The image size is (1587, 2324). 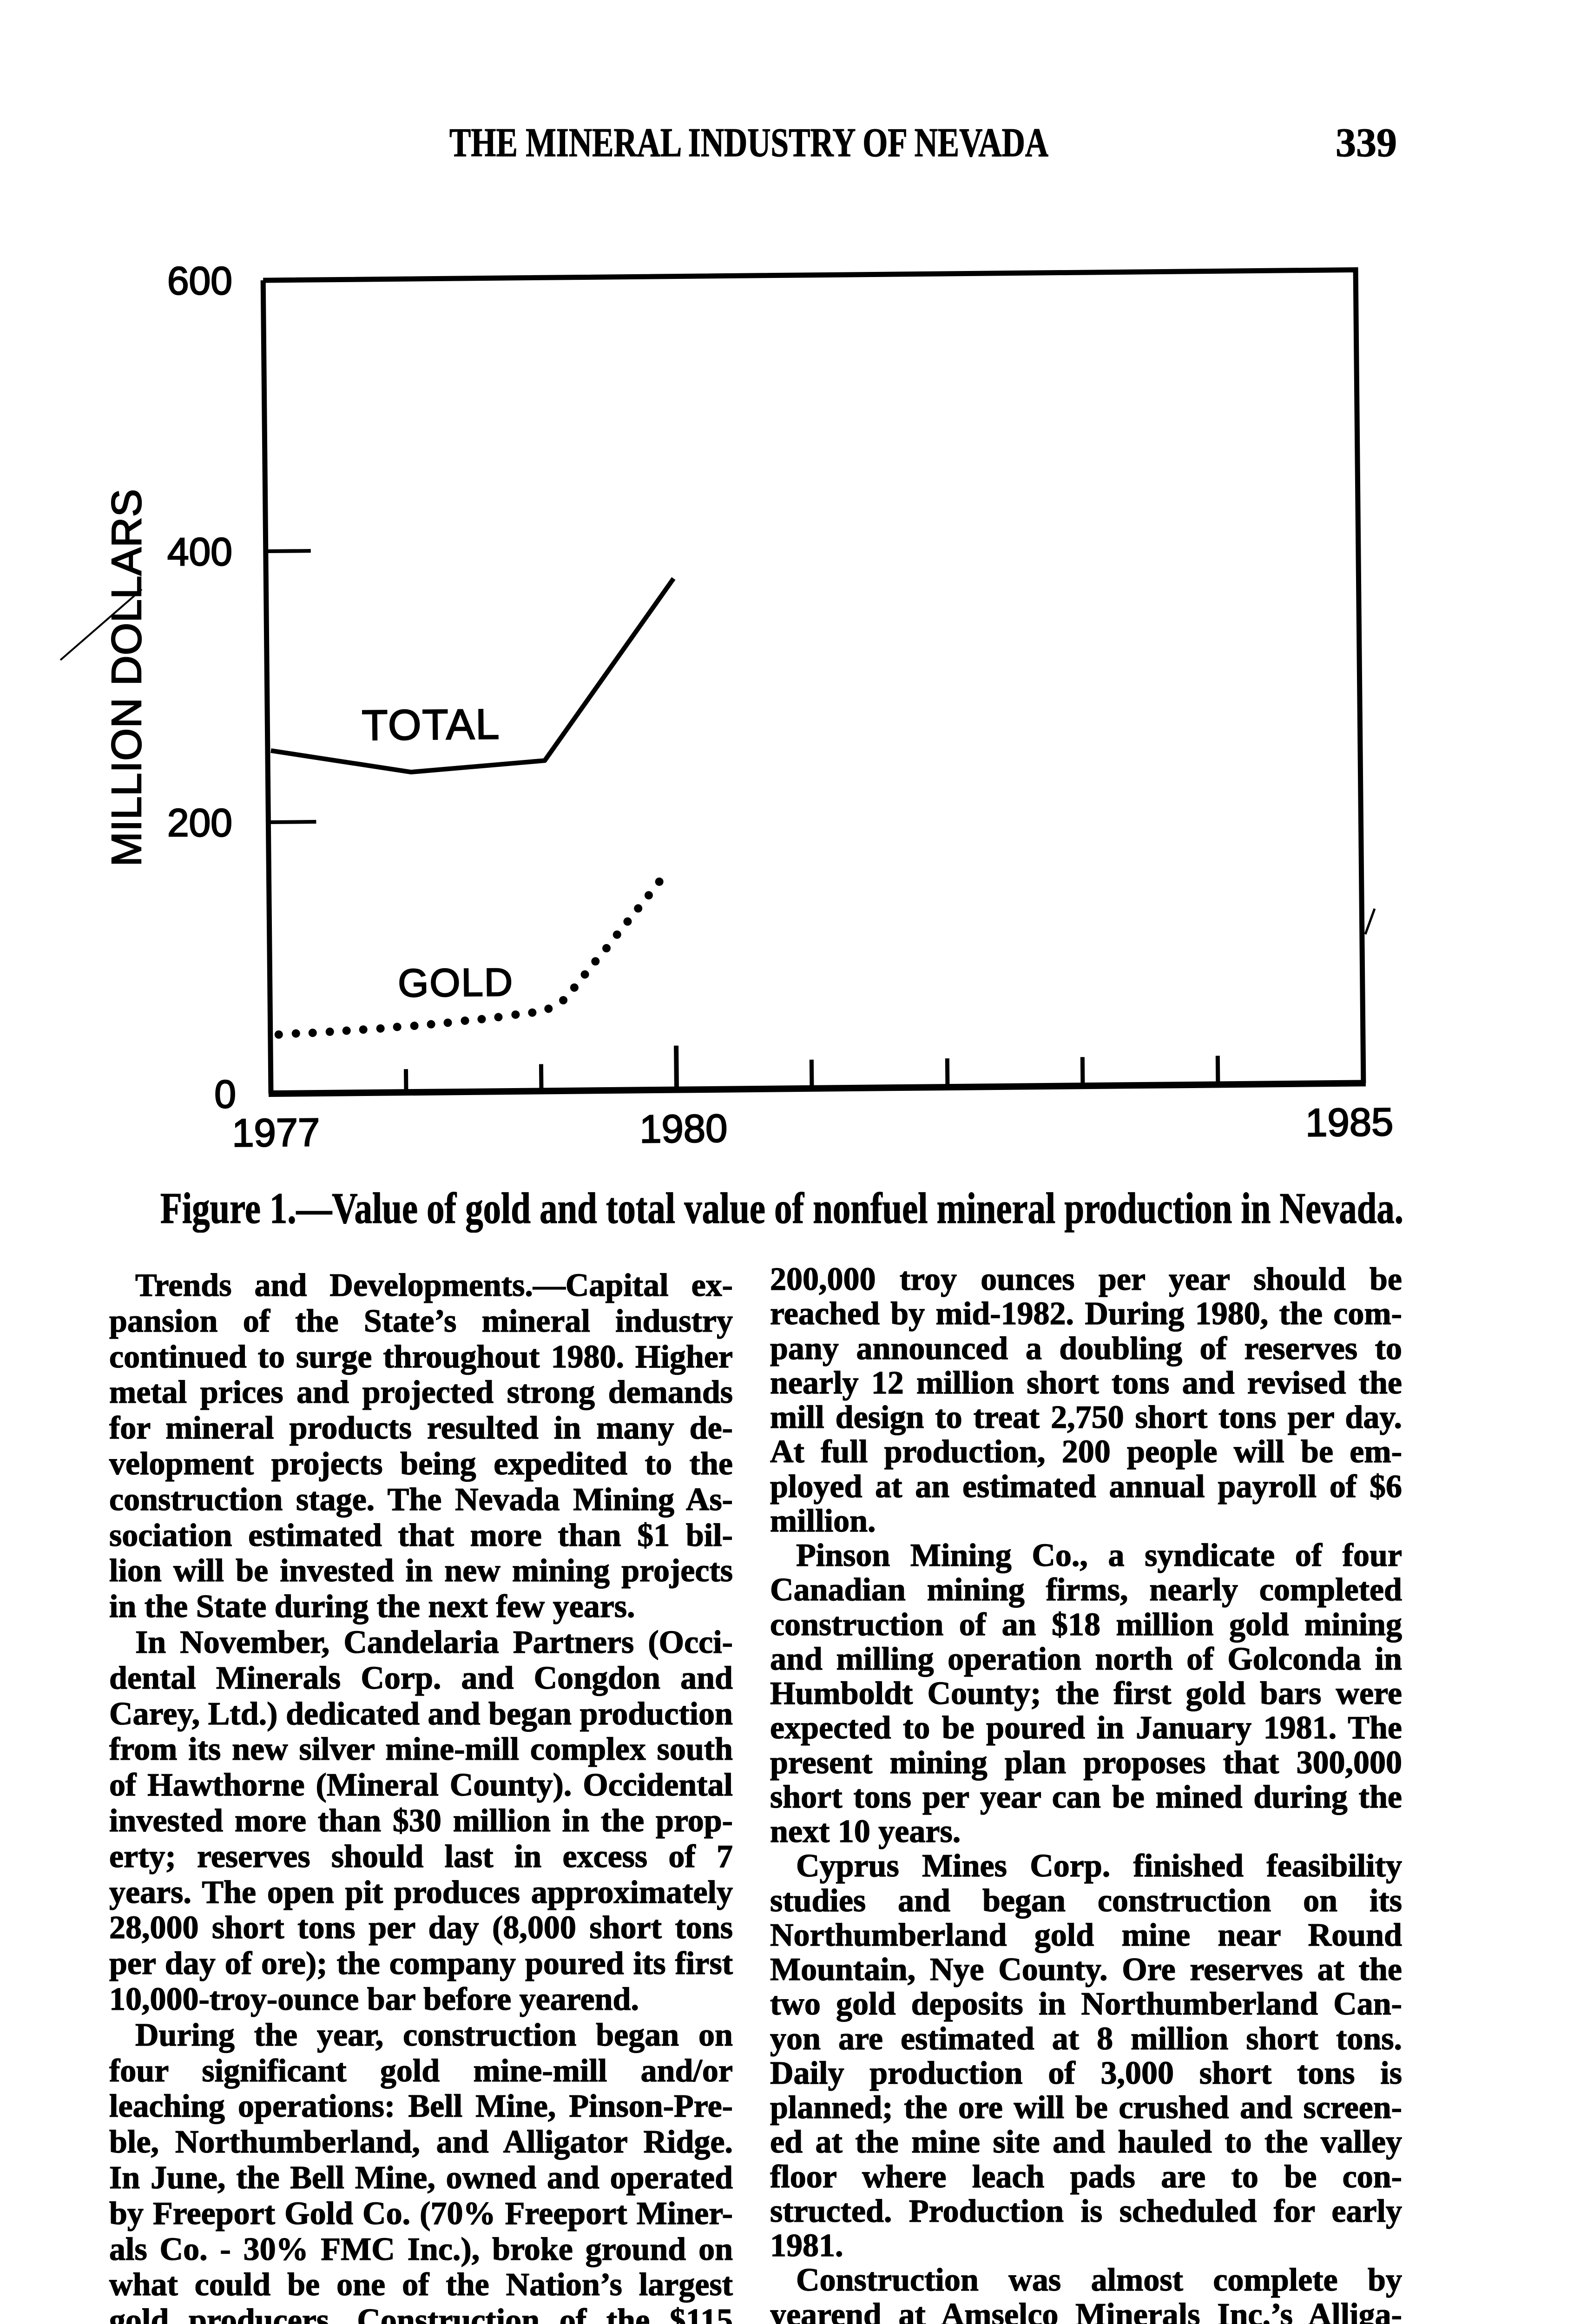 I want to click on svg-text: GOLD, so click(x=456, y=982).